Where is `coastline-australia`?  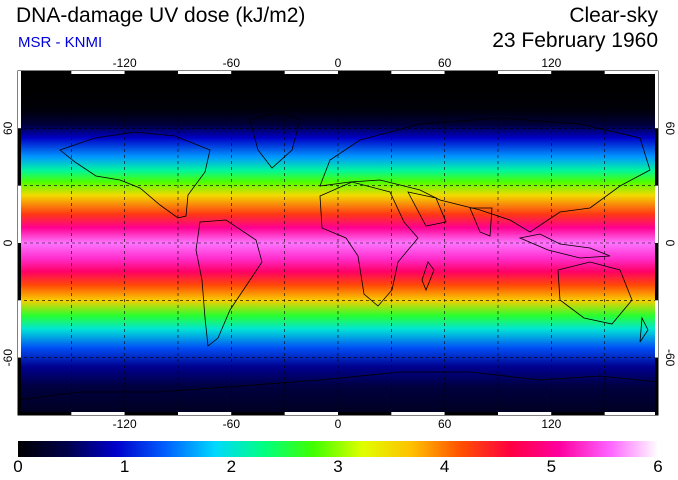
coastline-australia is located at coordinates (595, 293).